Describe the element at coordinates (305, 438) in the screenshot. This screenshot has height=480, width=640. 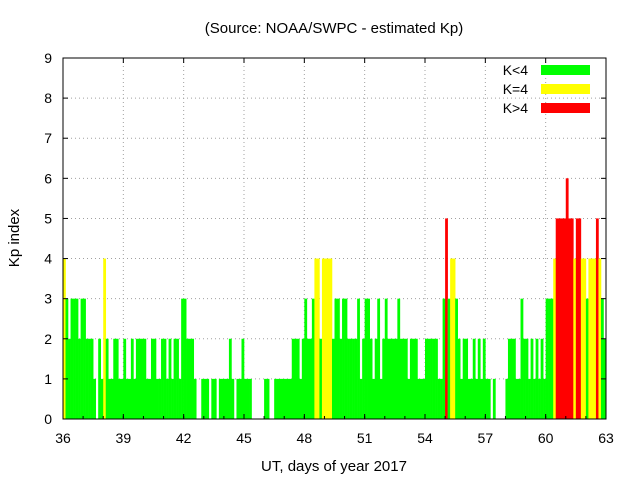
I see `x-tick-label: 48` at that location.